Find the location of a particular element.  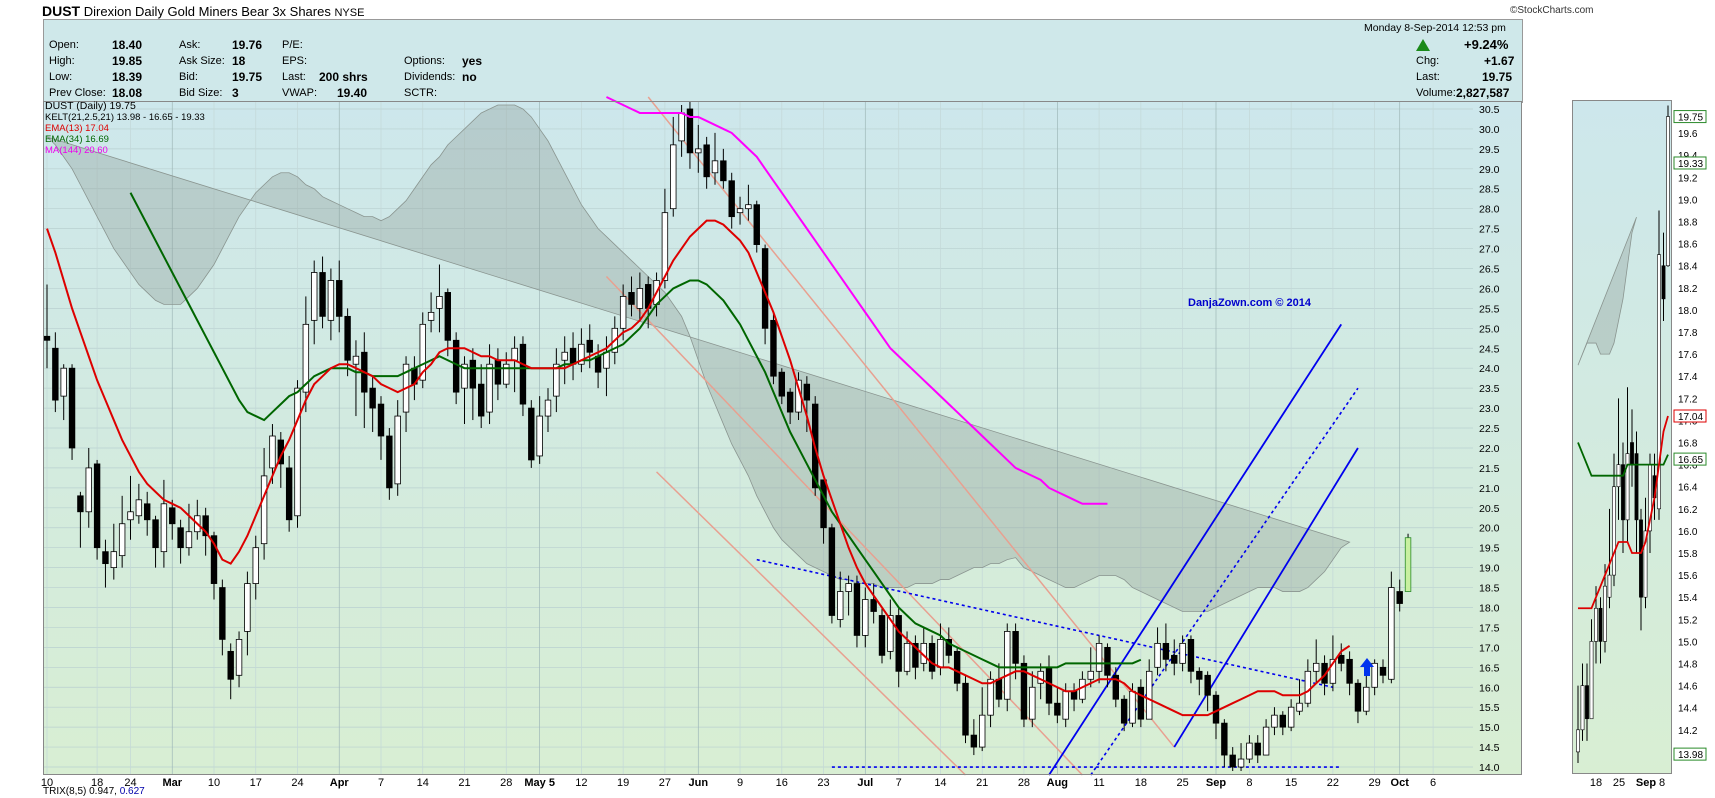

legend-ma144: MA(144) 20.60 is located at coordinates (76, 150).